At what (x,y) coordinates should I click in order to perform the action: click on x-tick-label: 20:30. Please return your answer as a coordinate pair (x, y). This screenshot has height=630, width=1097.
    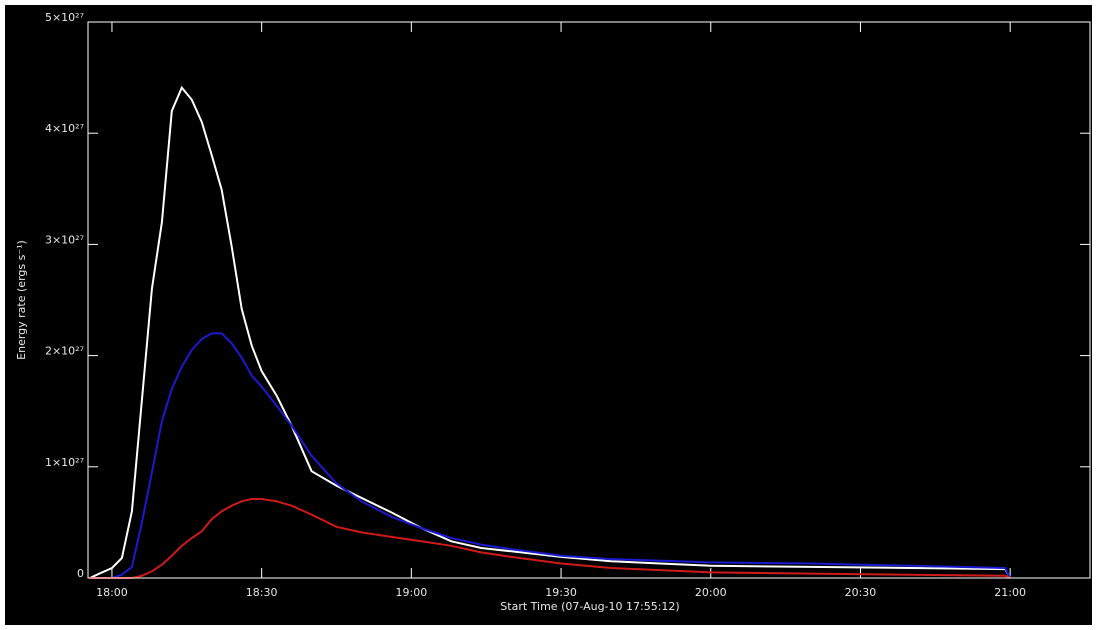
    Looking at the image, I should click on (861, 592).